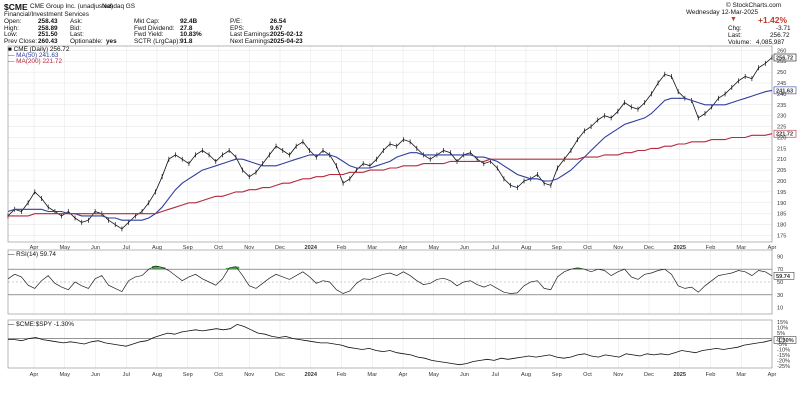 Image resolution: width=800 pixels, height=400 pixels. I want to click on x-tick-bottom-23: Mar, so click(741, 375).